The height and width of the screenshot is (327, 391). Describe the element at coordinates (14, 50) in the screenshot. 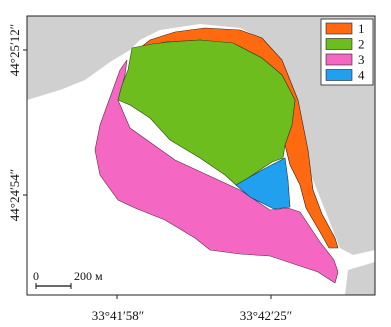

I see `lat-label-1: 44°25′12″` at that location.